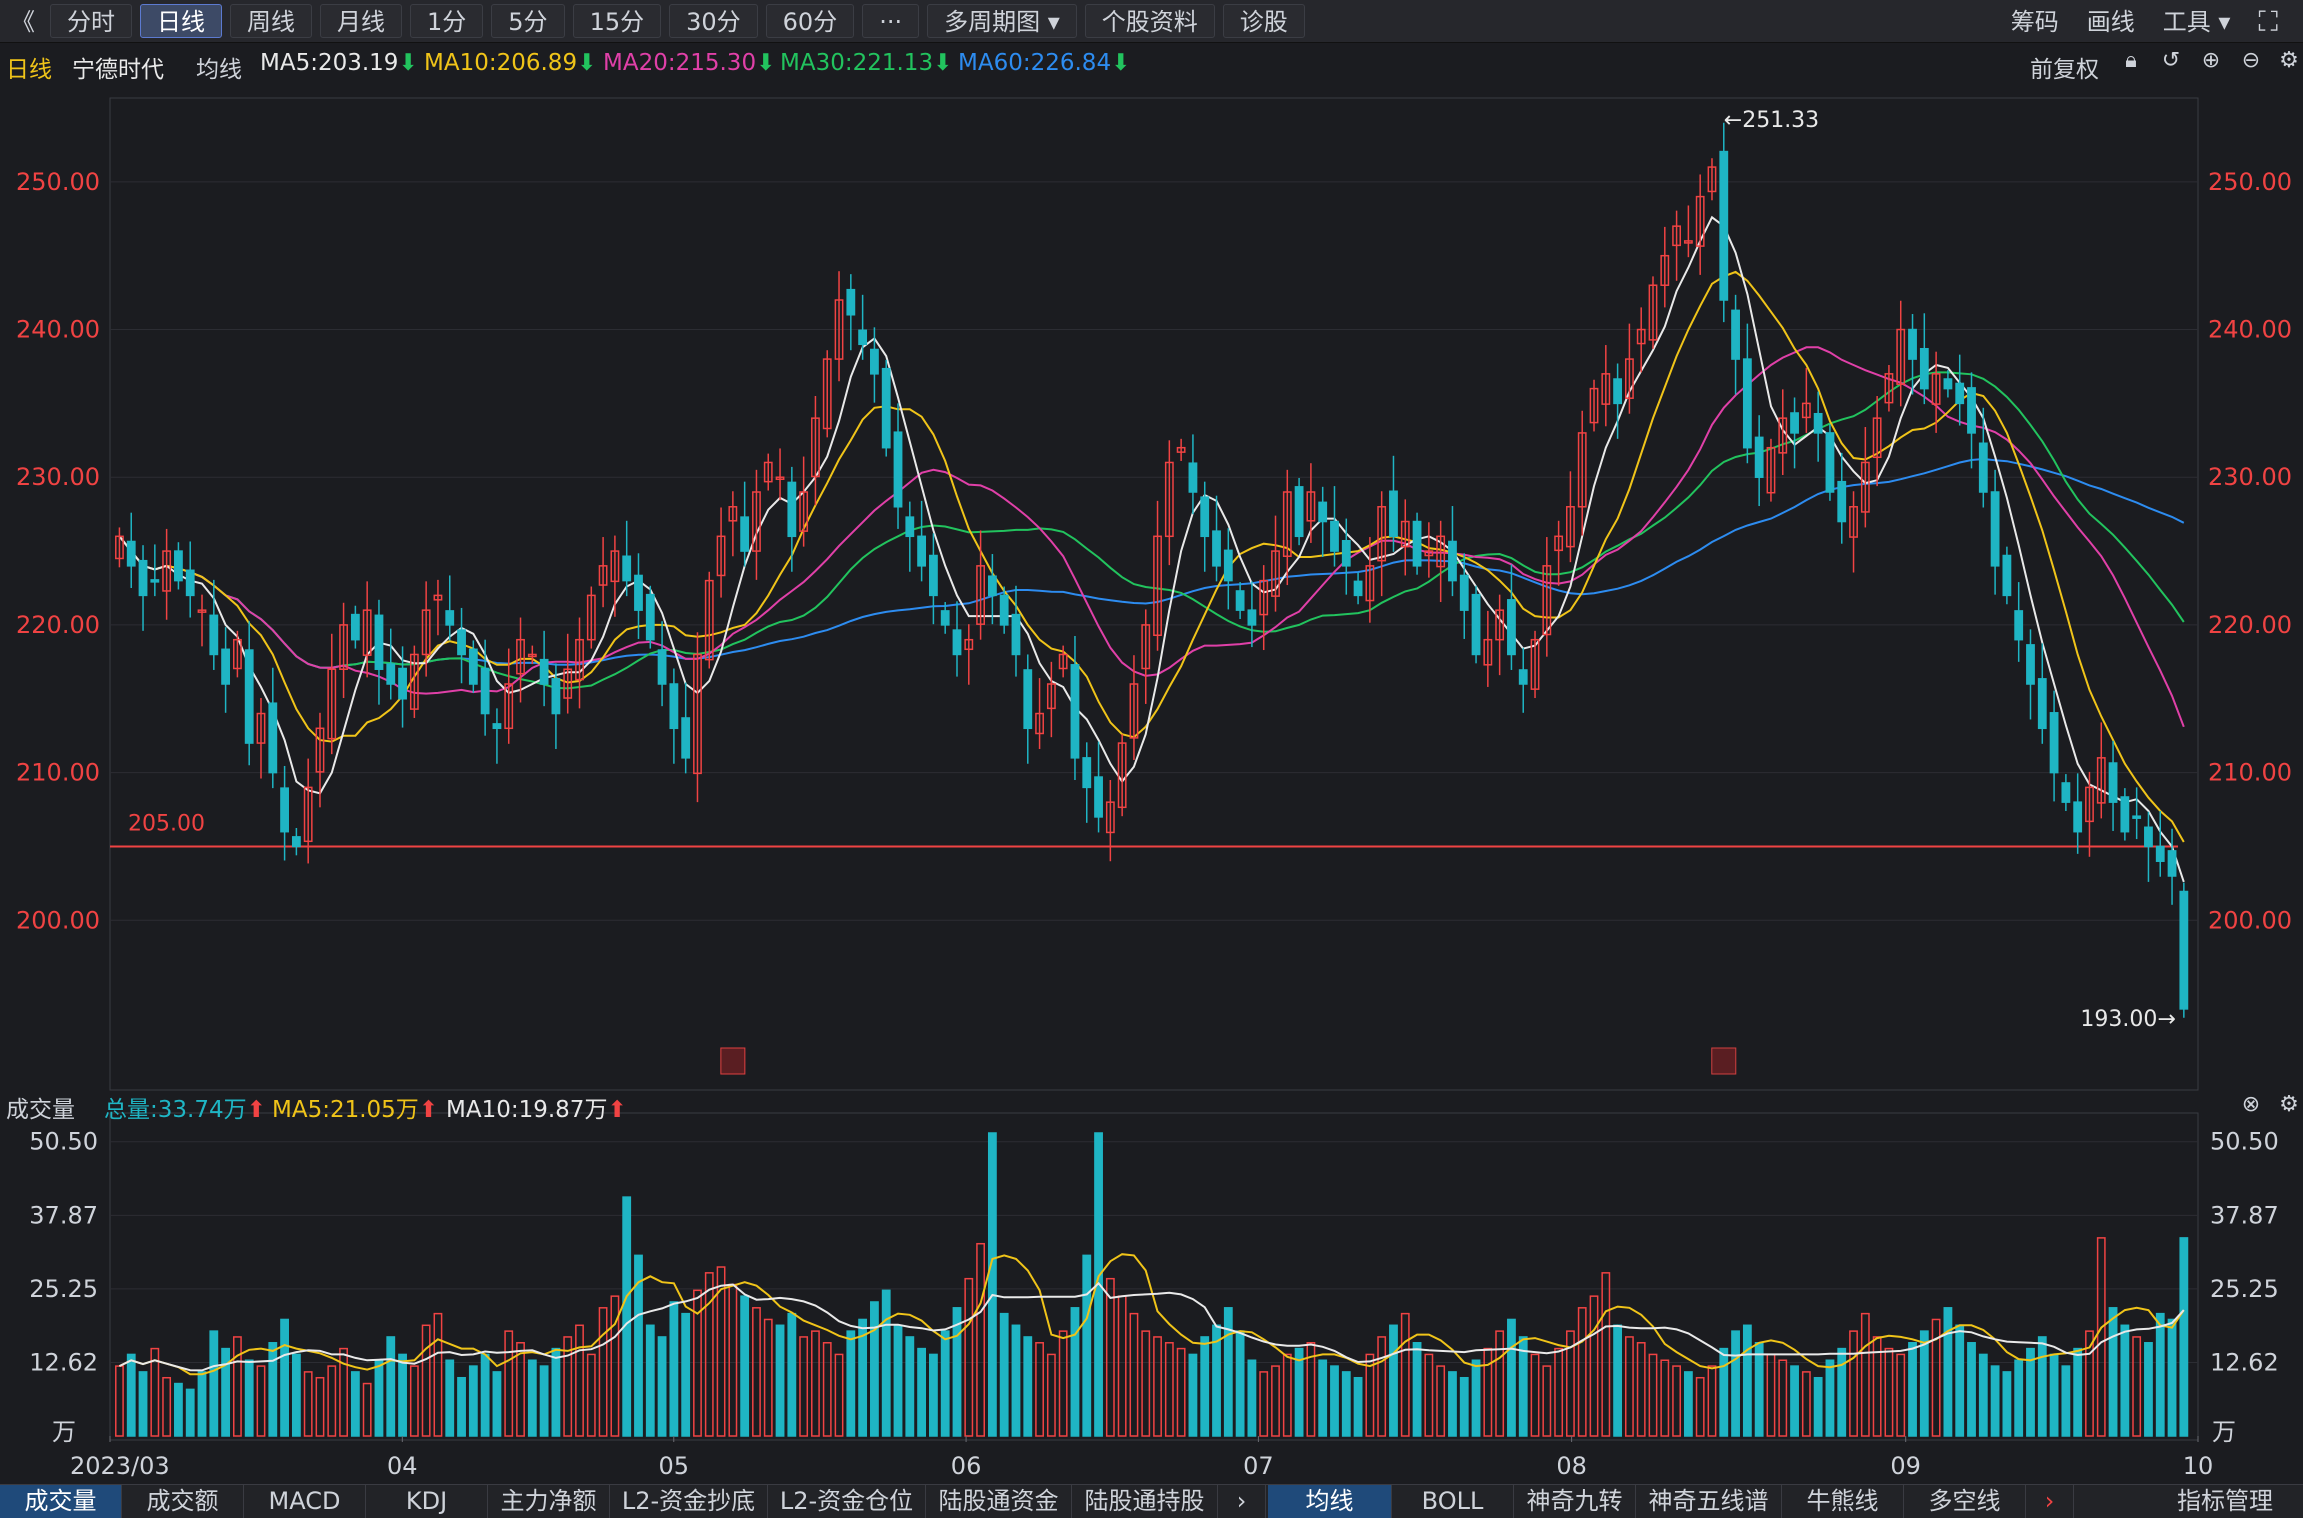  What do you see at coordinates (713, 21) in the screenshot?
I see `tab-30min: 30分` at bounding box center [713, 21].